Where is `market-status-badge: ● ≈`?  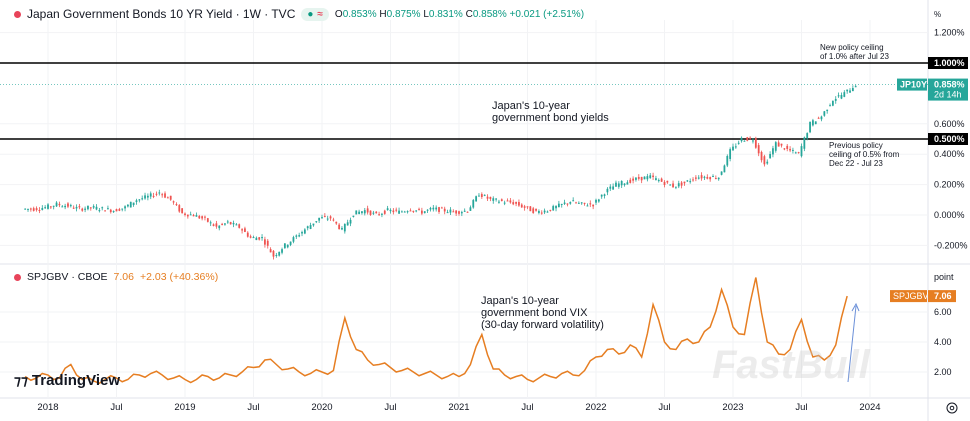 market-status-badge: ● ≈ is located at coordinates (315, 14).